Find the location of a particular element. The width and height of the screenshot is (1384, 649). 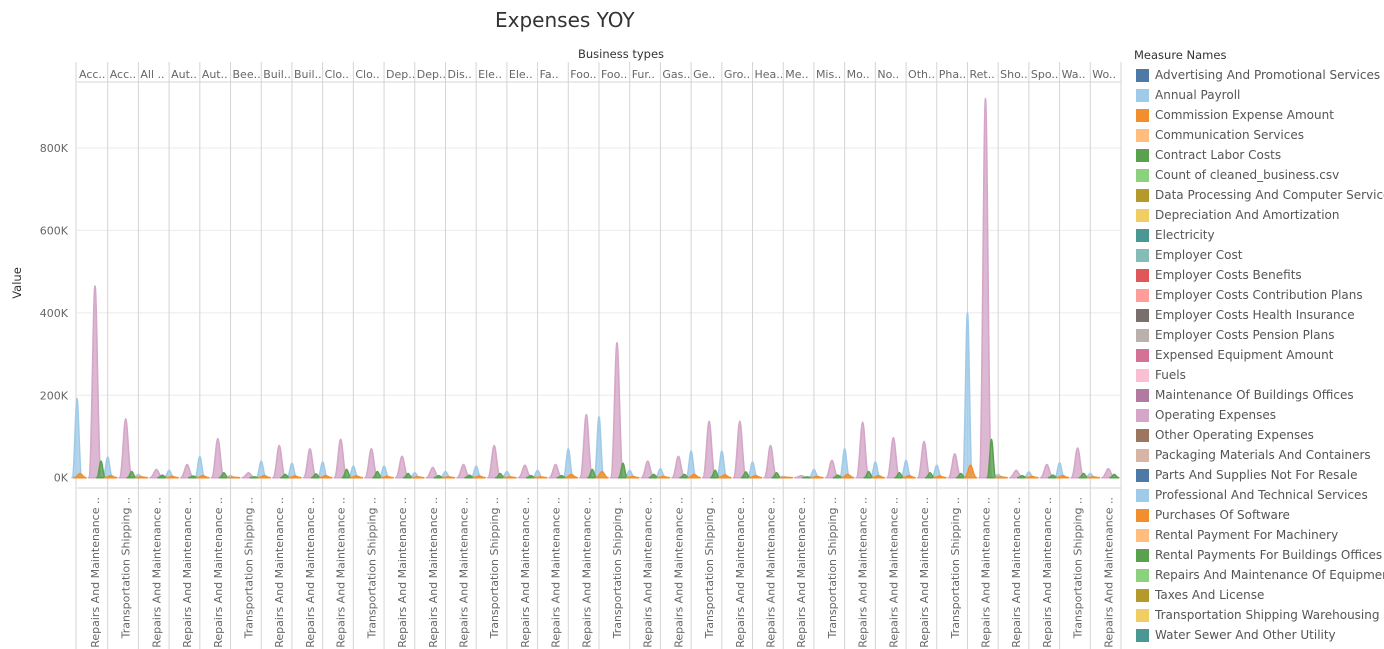

legend-item: Rental Payments For Buildings Offices is located at coordinates (1259, 555).